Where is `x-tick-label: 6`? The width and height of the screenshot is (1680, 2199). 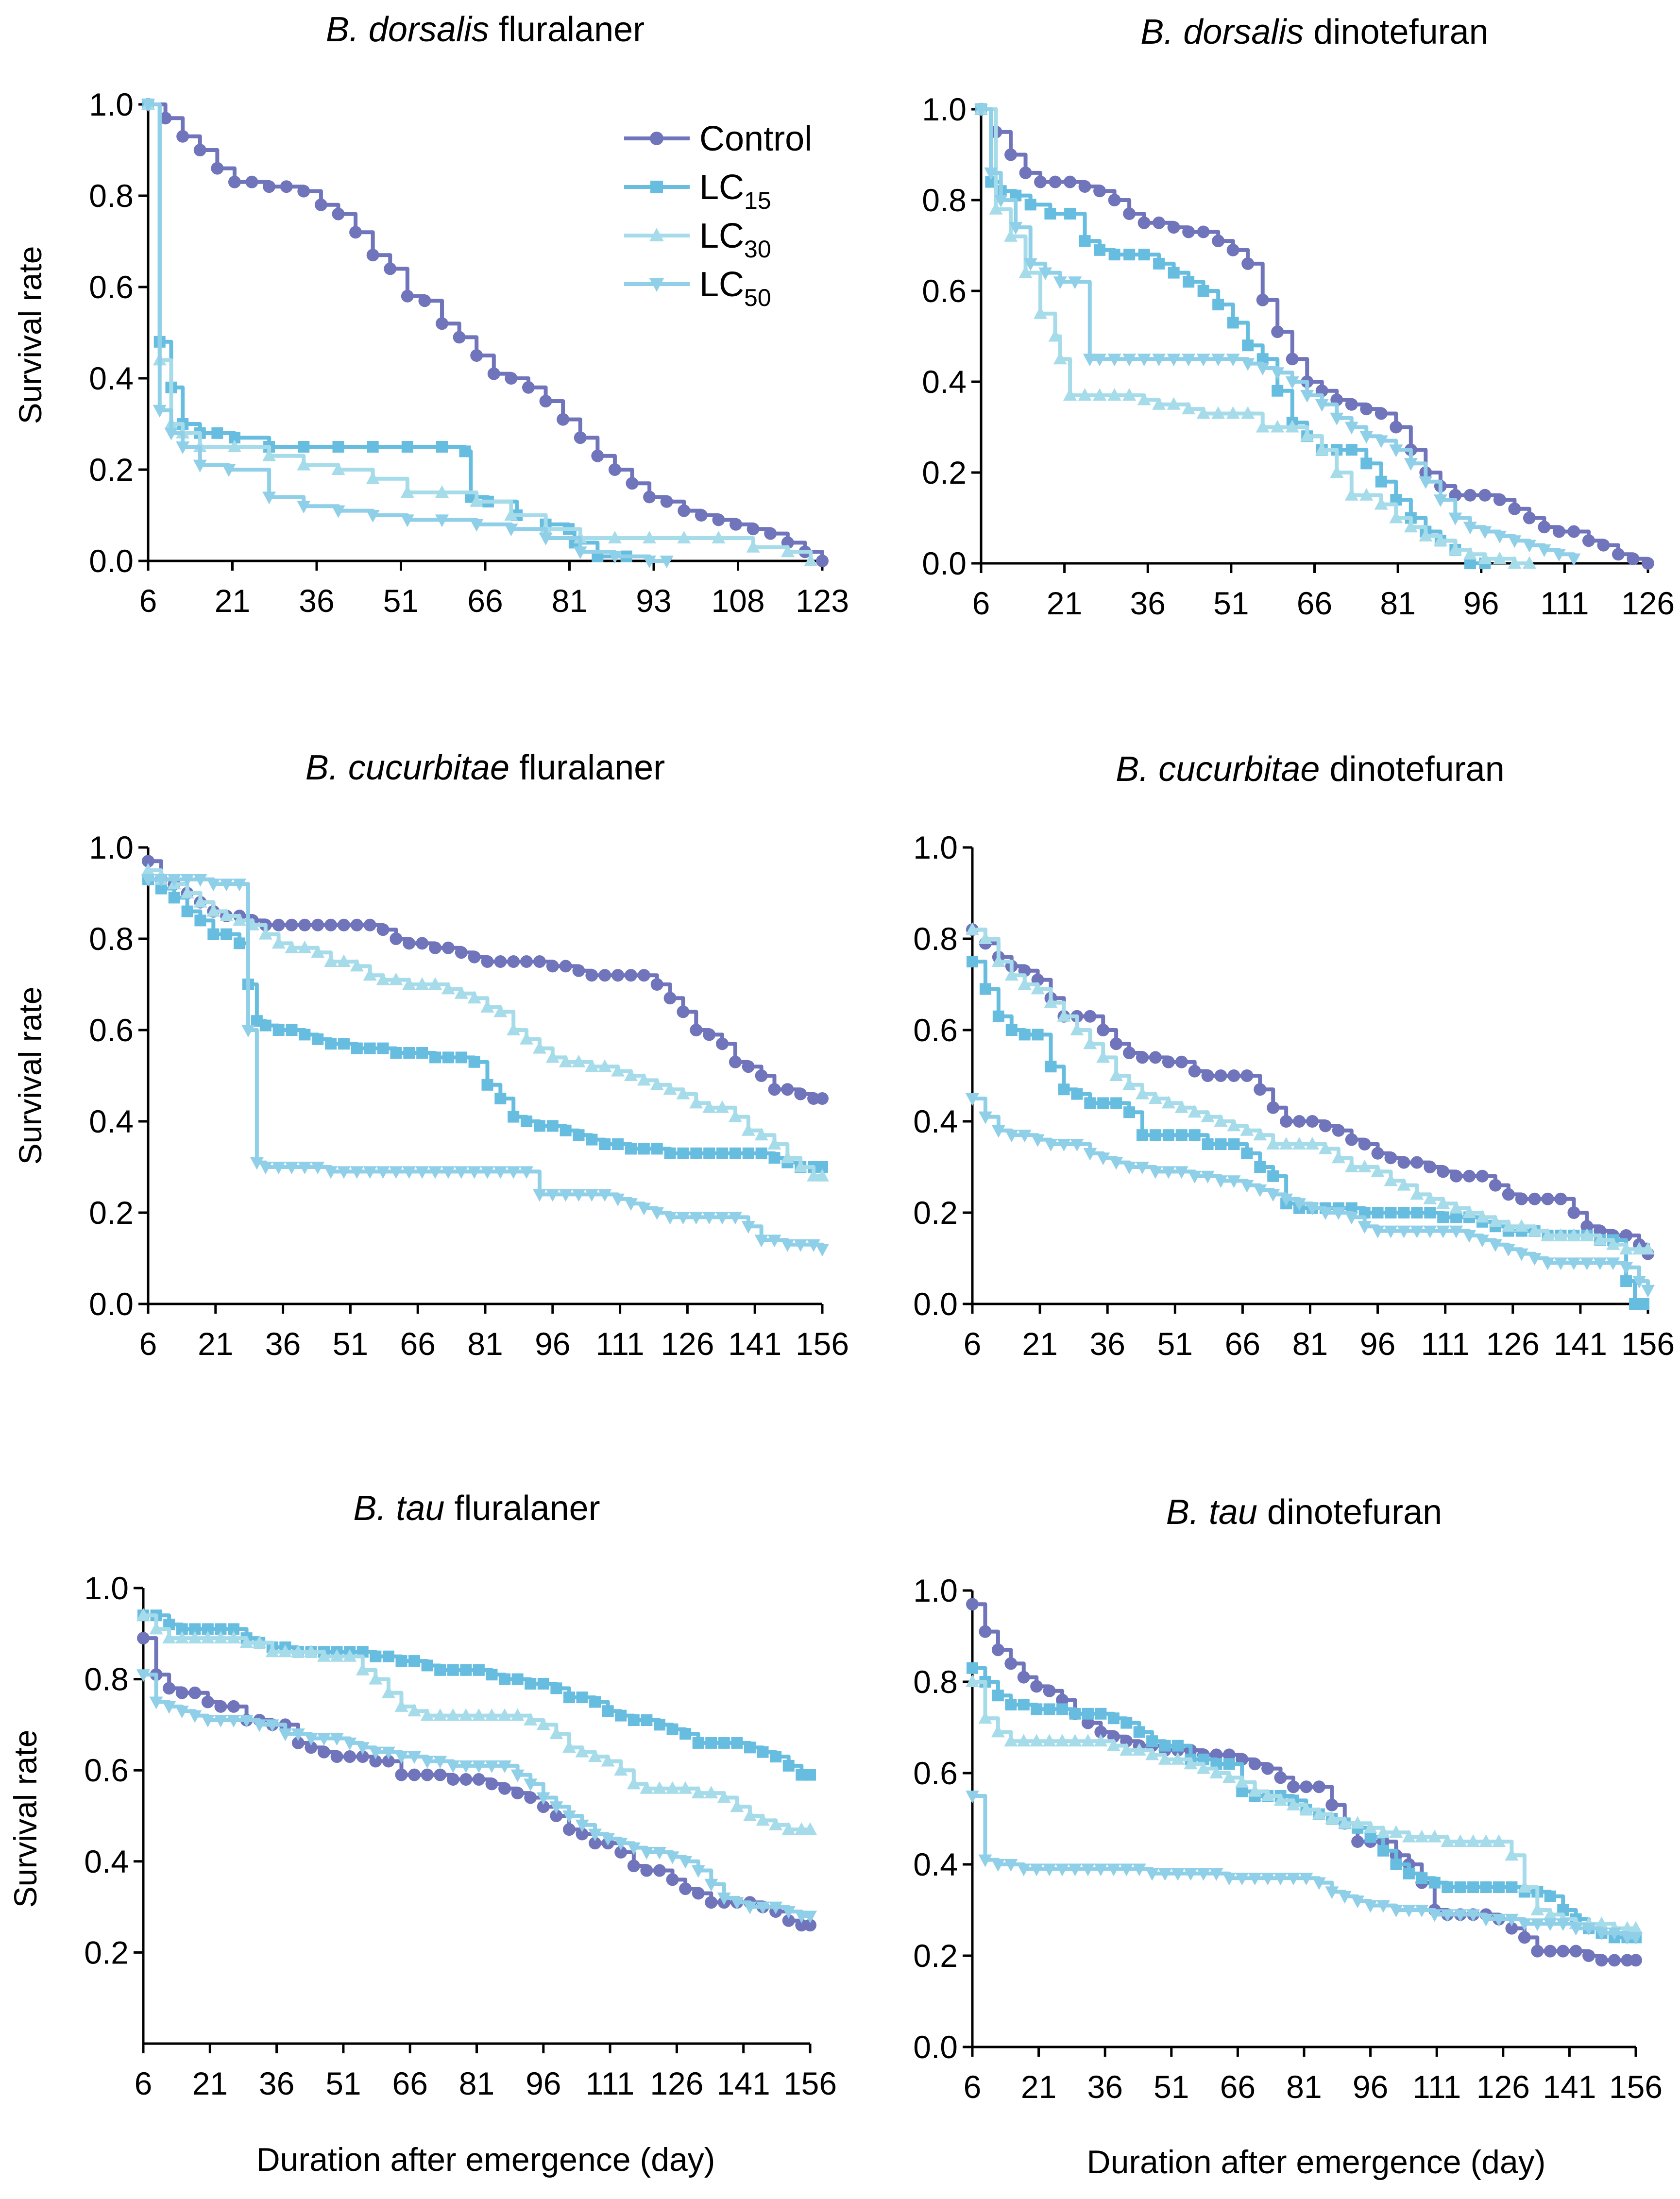 x-tick-label: 6 is located at coordinates (981, 603).